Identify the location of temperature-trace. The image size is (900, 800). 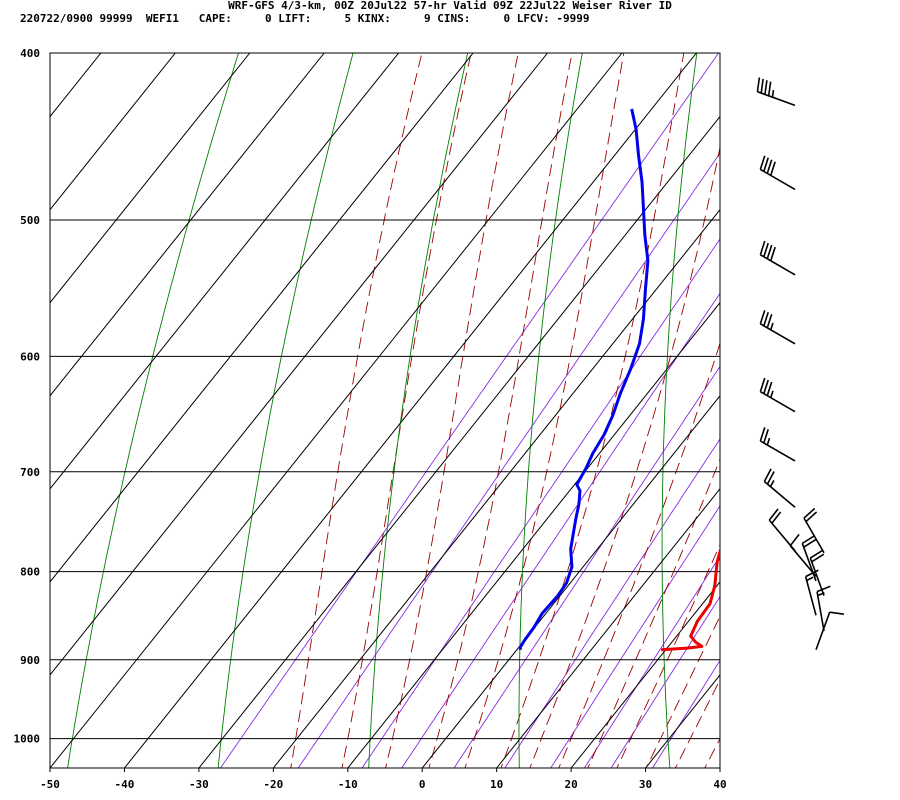
(690, 599).